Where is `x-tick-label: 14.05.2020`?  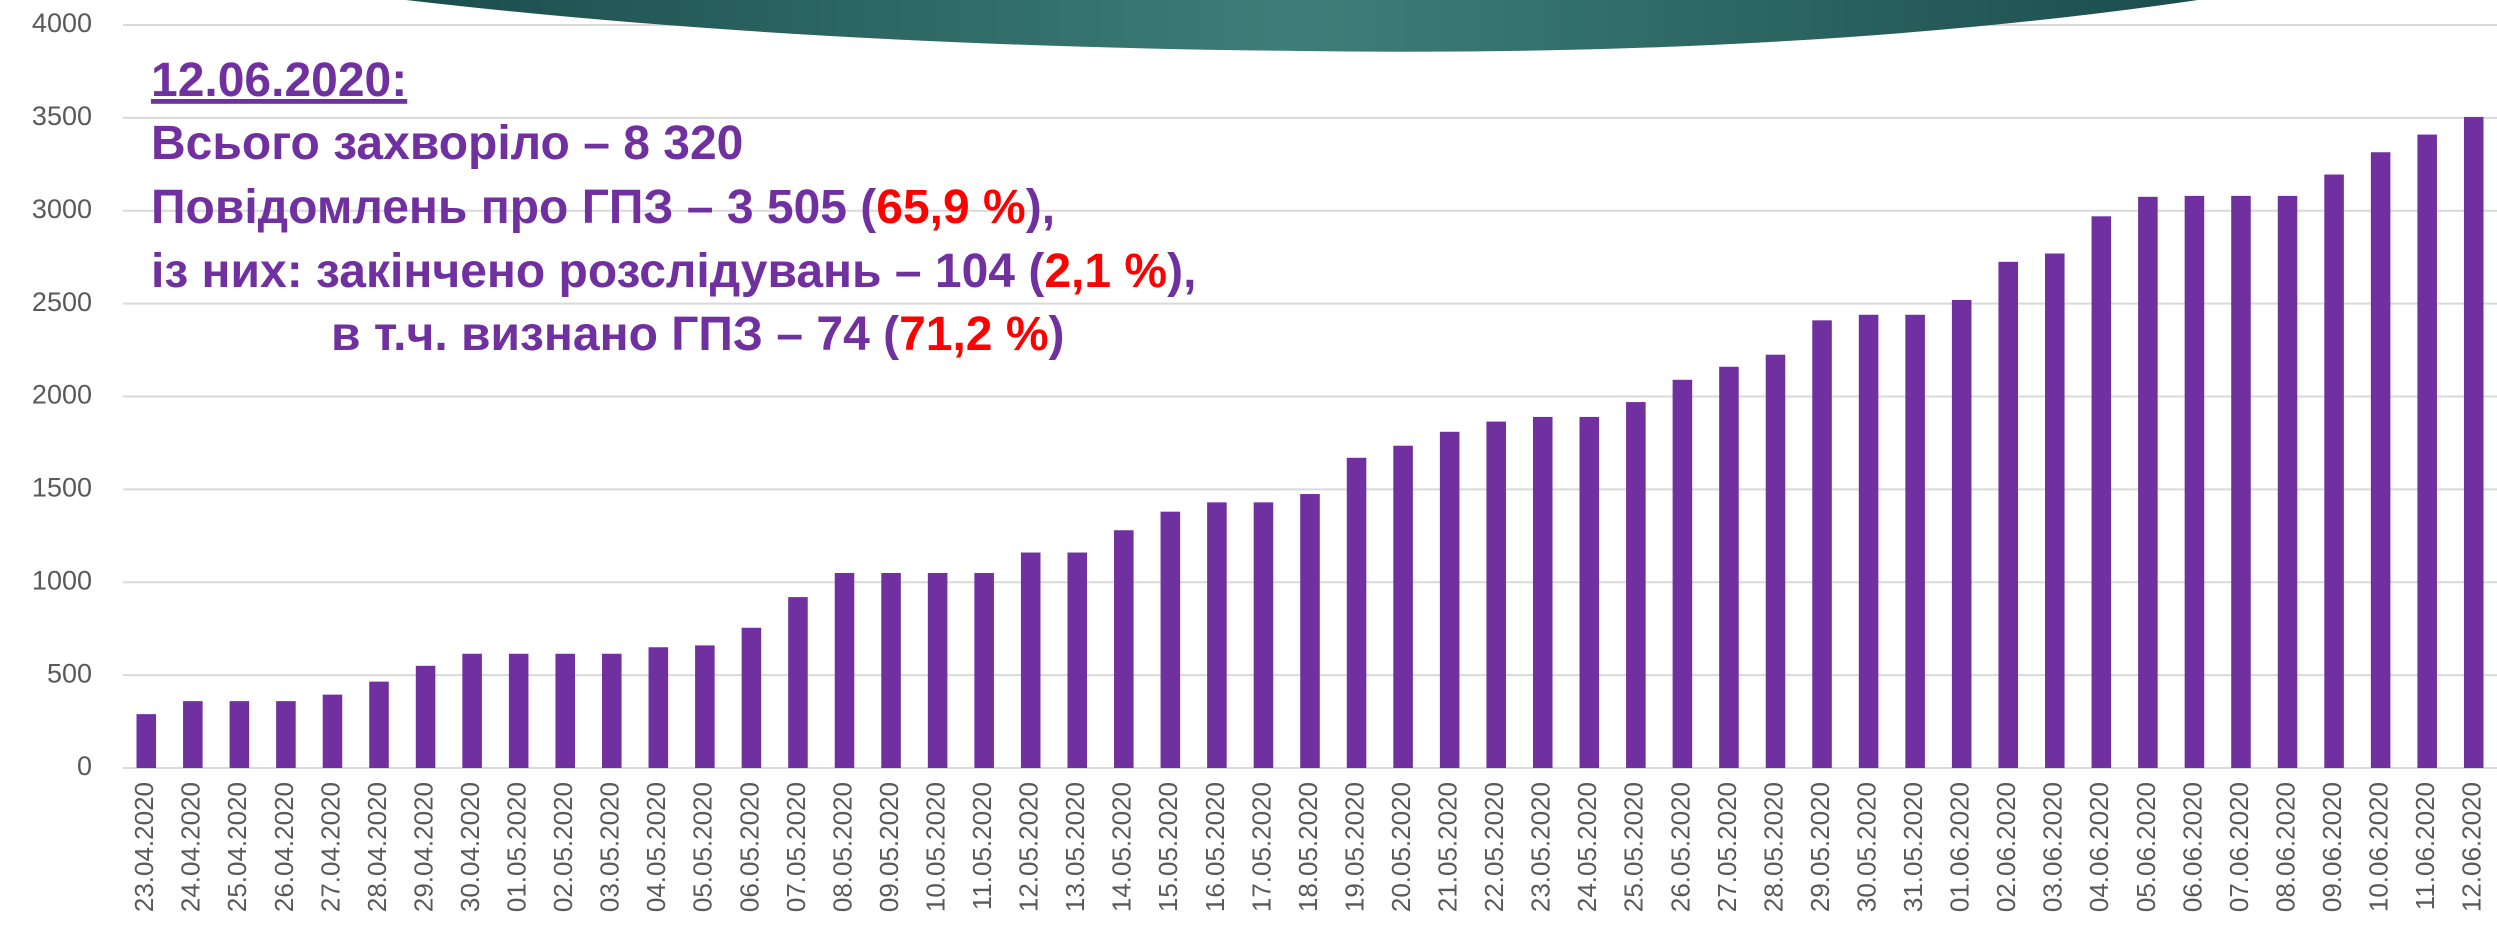
x-tick-label: 14.05.2020 is located at coordinates (1122, 847).